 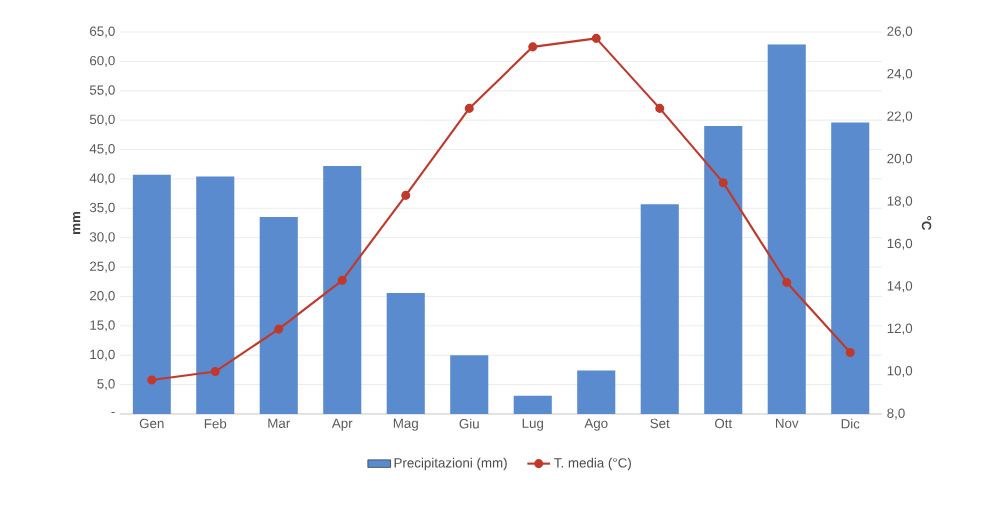 What do you see at coordinates (151, 423) in the screenshot?
I see `x-tick-label: Gen` at bounding box center [151, 423].